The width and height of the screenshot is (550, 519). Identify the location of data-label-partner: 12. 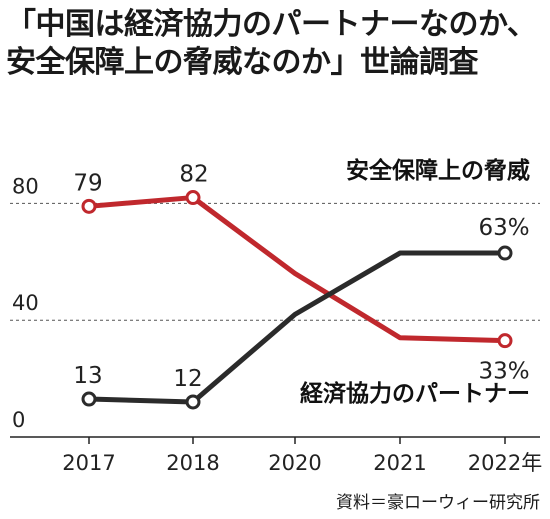
(187, 379).